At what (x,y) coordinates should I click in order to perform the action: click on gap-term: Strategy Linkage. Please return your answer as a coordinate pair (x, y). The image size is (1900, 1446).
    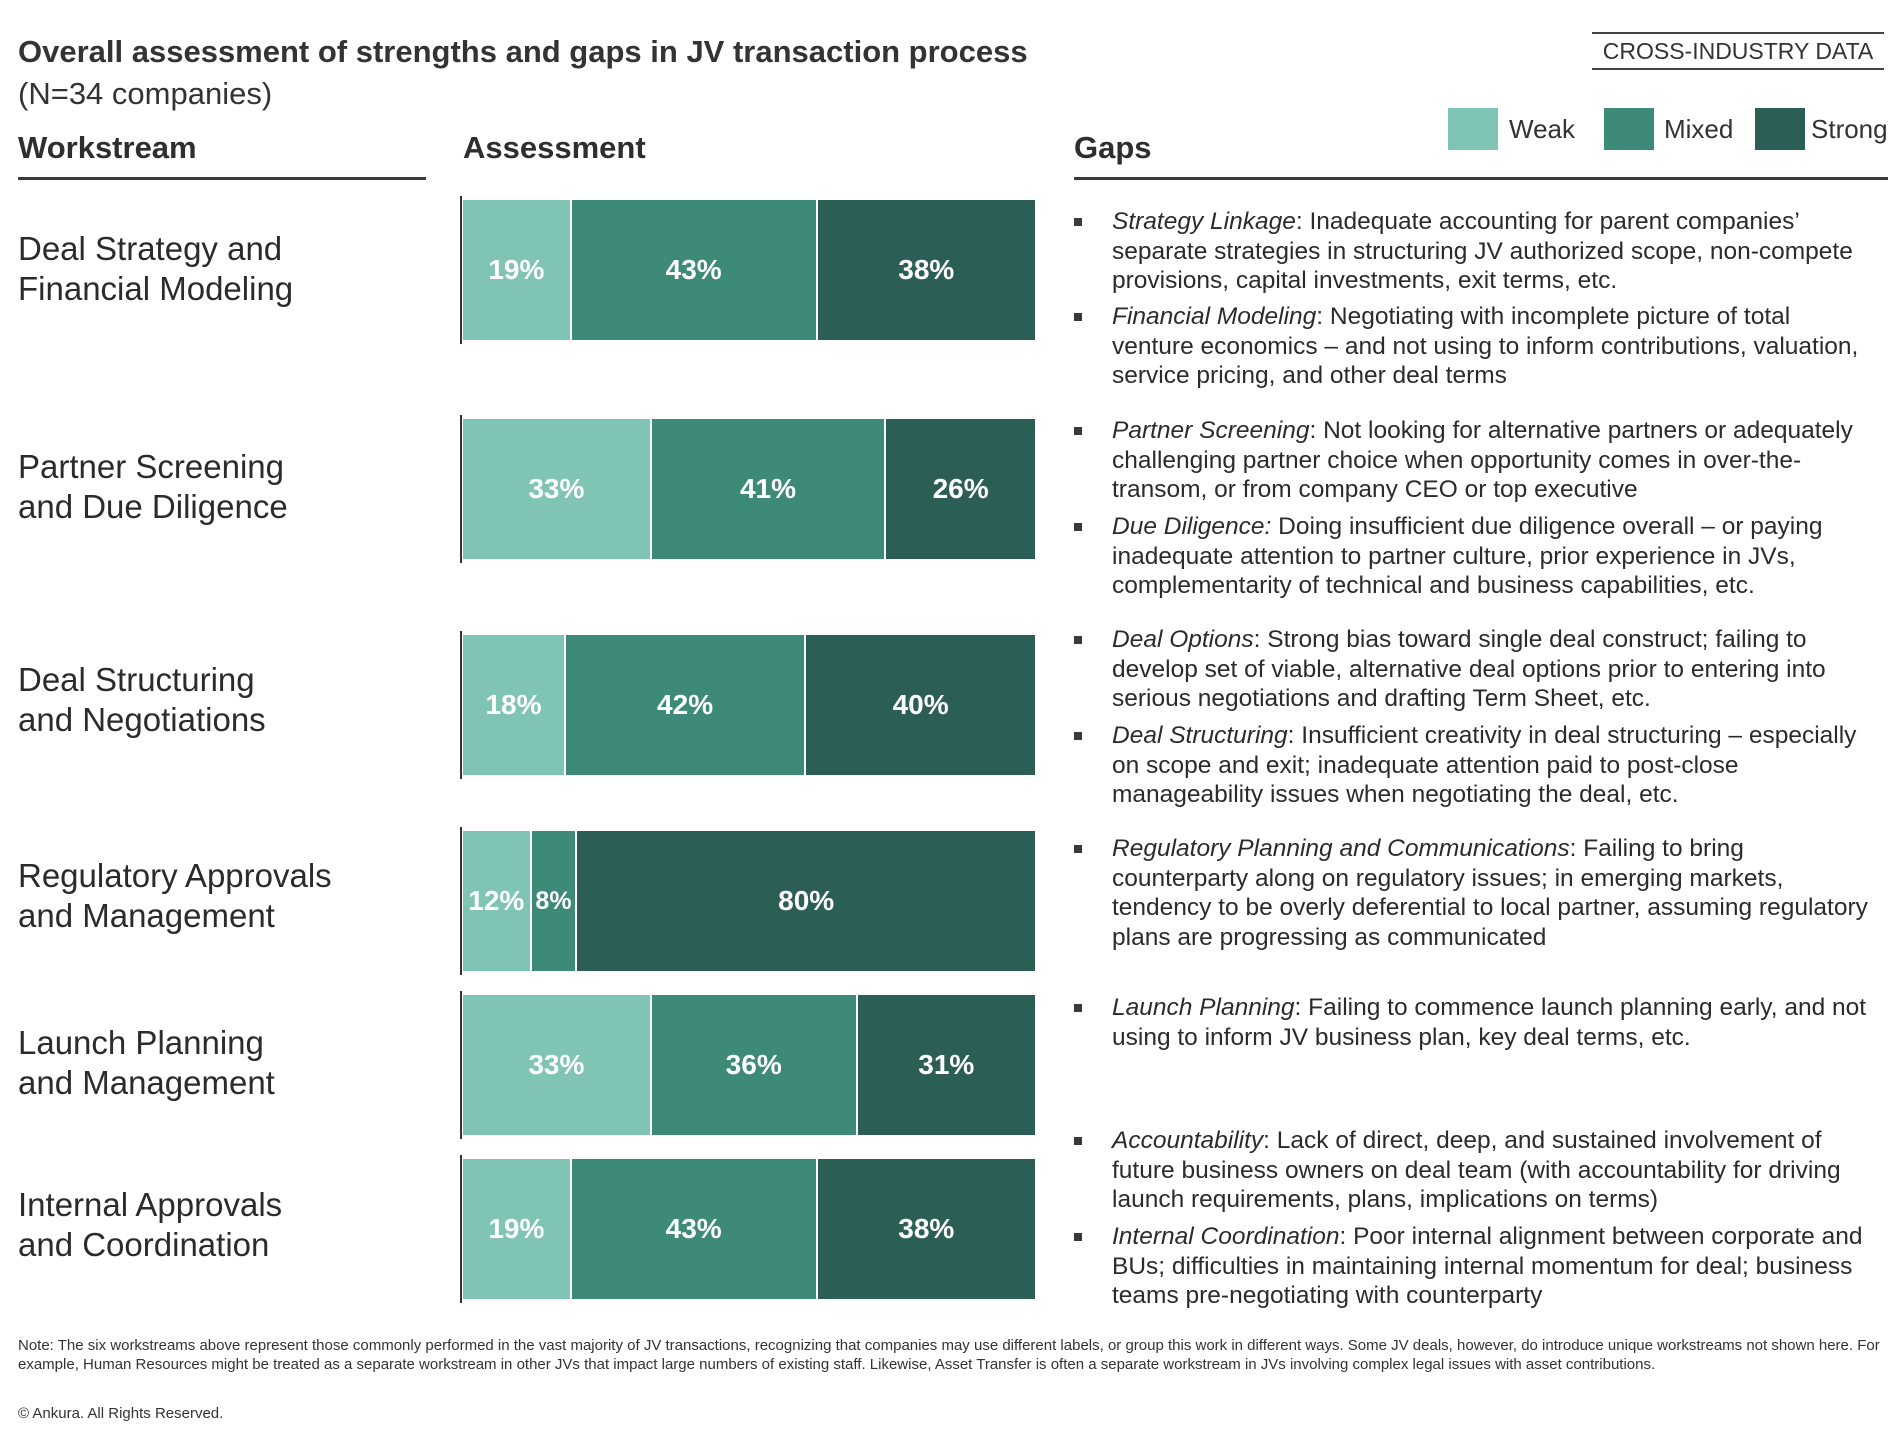
    Looking at the image, I should click on (1204, 221).